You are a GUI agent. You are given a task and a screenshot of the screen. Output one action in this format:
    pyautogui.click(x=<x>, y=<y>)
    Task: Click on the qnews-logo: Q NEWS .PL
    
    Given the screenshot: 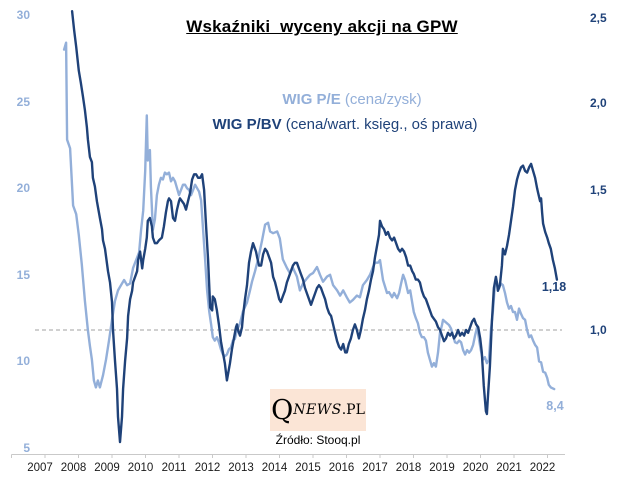 What is the action you would take?
    pyautogui.click(x=318, y=410)
    